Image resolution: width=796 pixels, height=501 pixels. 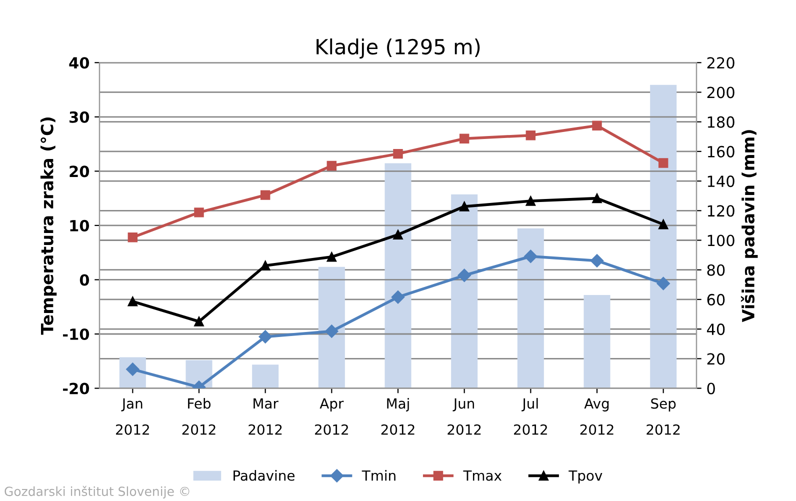 What do you see at coordinates (76, 388) in the screenshot?
I see `y-tick-label: -20` at bounding box center [76, 388].